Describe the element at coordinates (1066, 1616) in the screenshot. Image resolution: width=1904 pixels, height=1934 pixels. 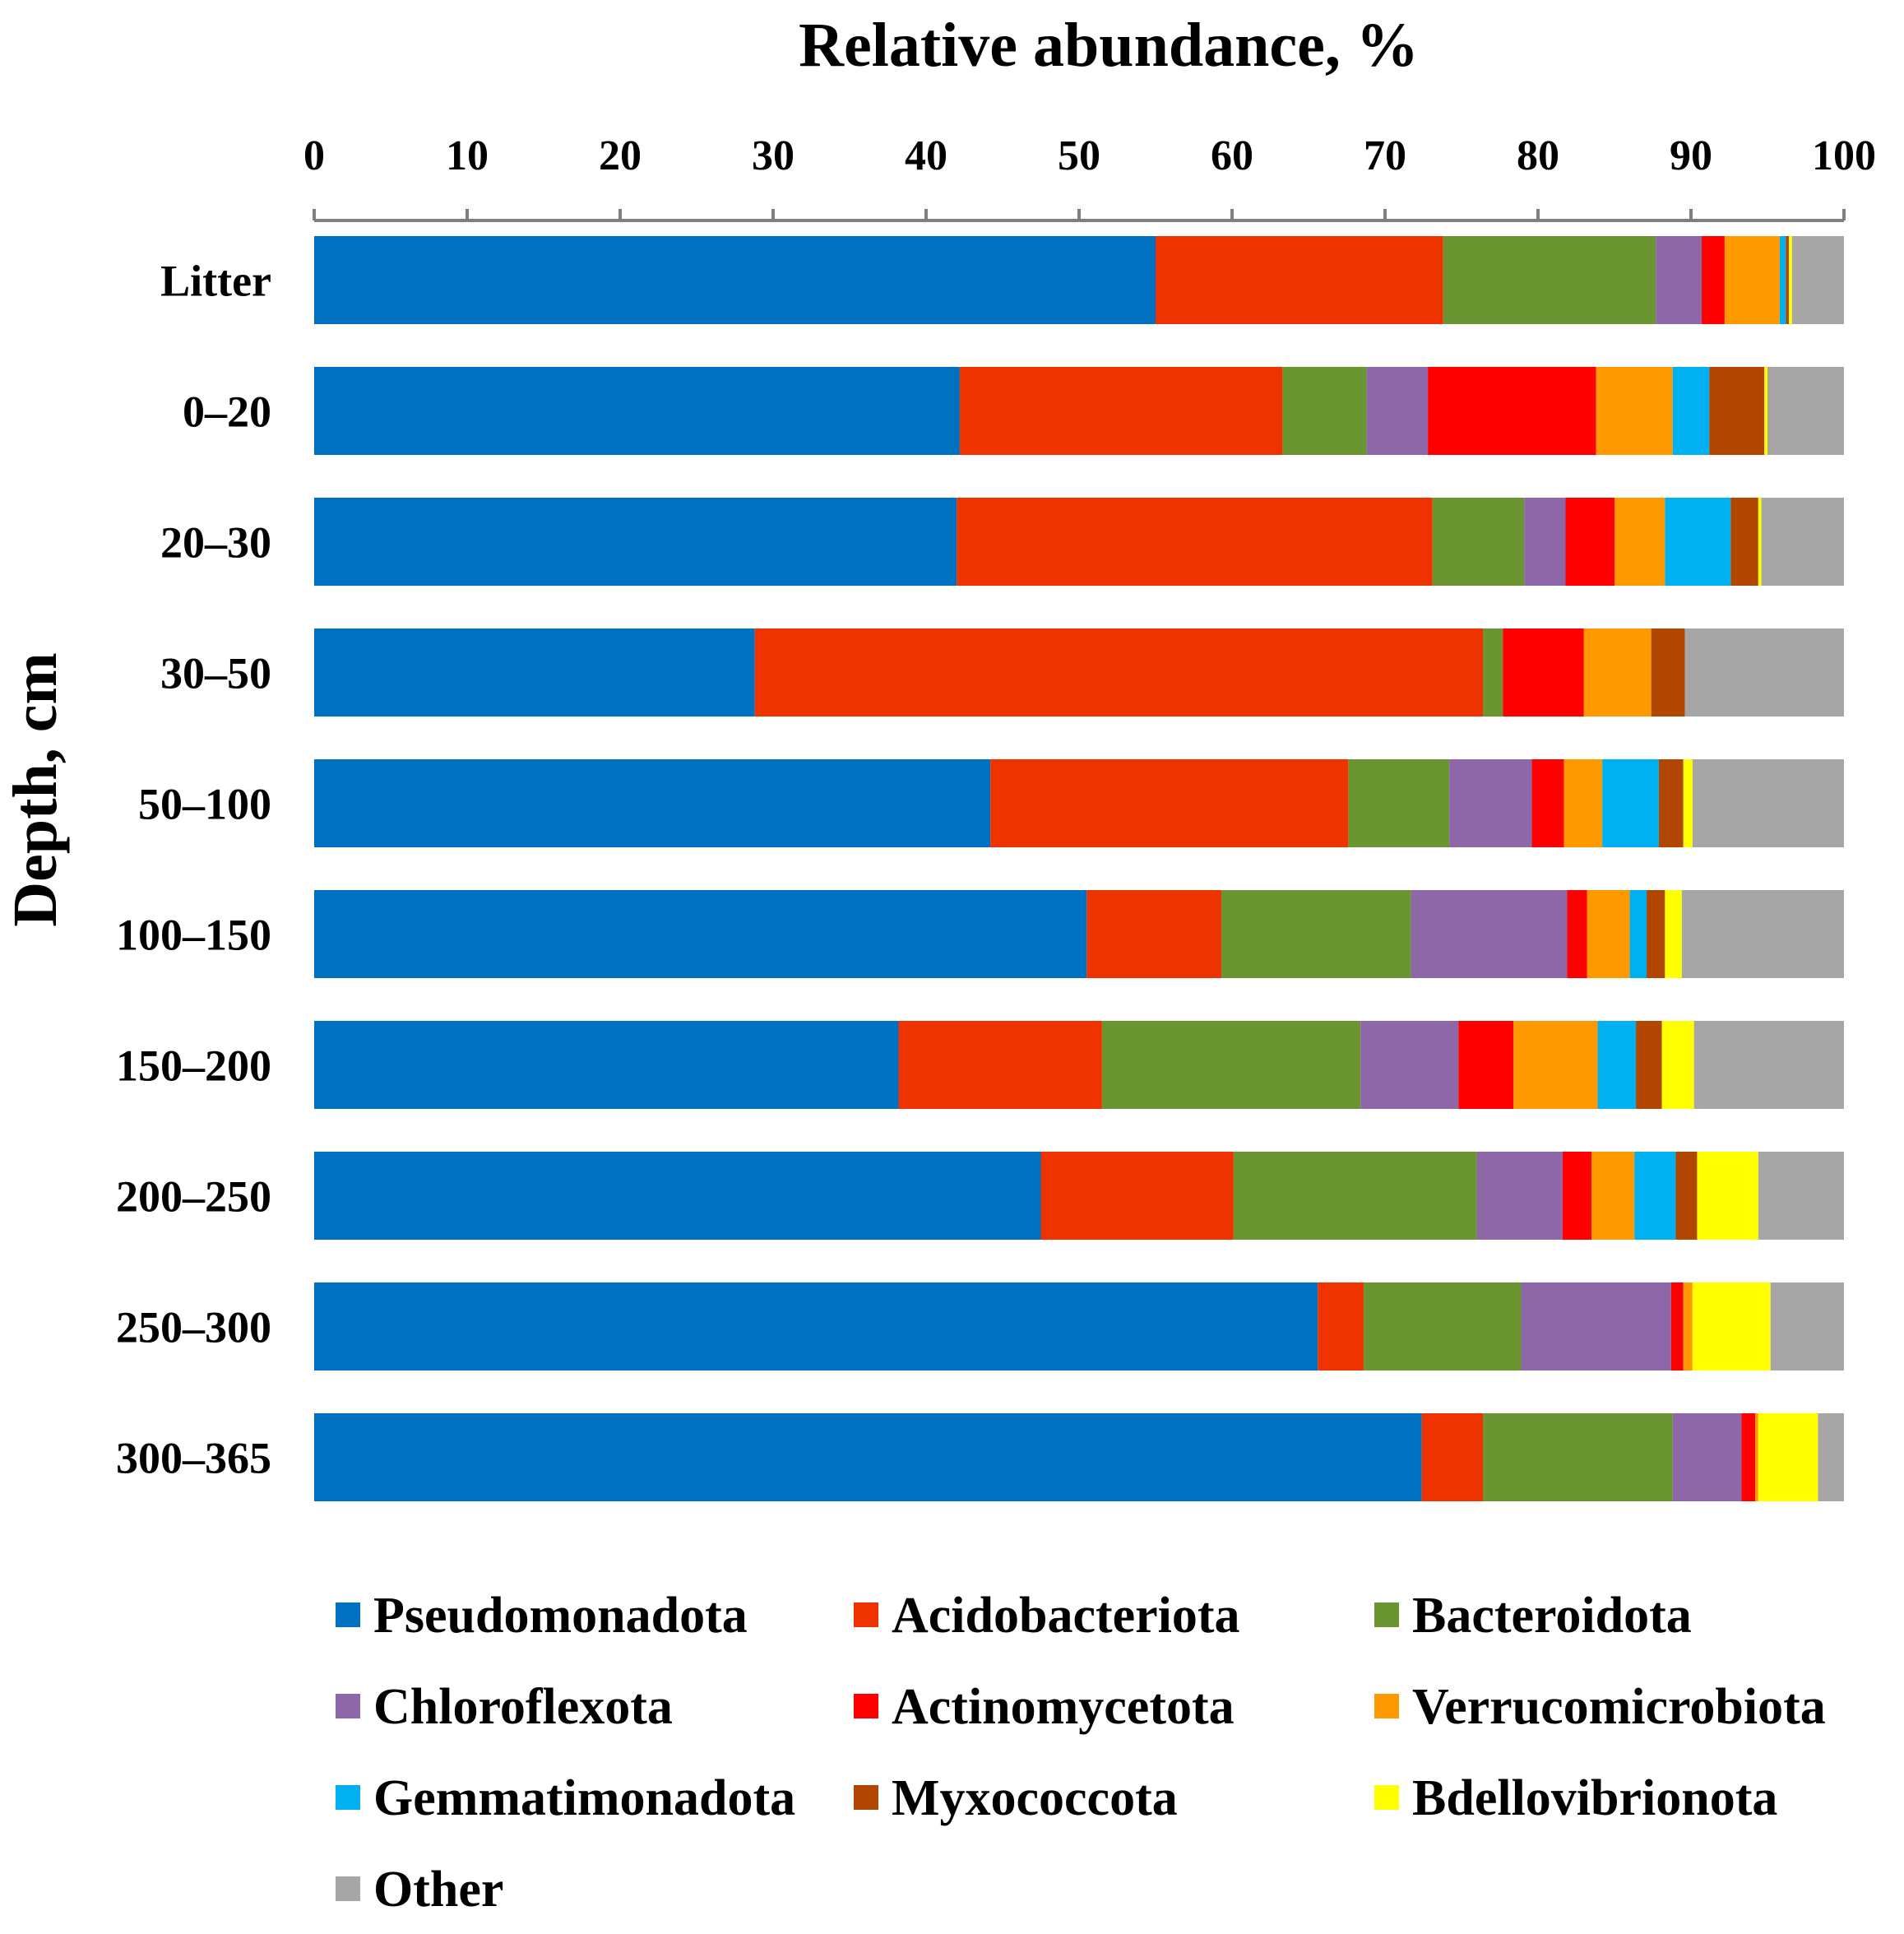
I see `legend-label: Acidobacteriota` at that location.